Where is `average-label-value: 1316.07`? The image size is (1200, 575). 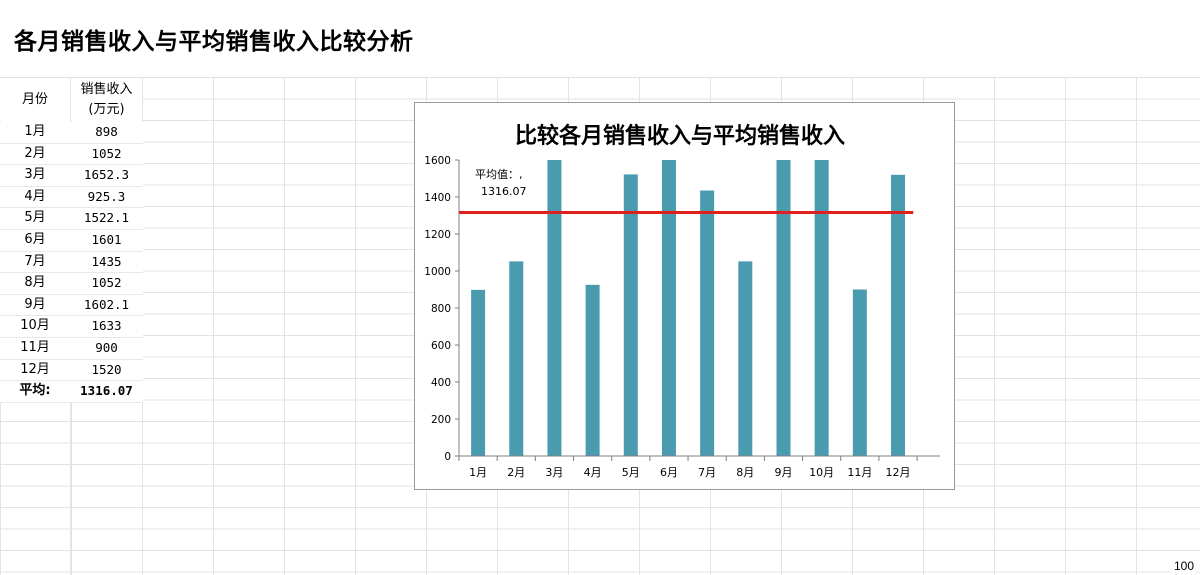
average-label-value: 1316.07 is located at coordinates (504, 191).